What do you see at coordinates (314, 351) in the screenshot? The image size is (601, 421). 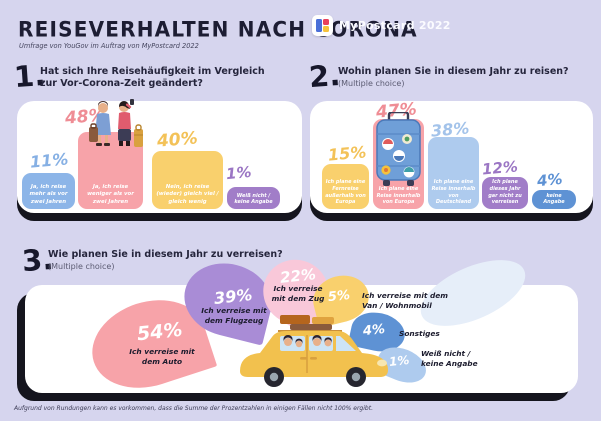 I see `car-illustration` at bounding box center [314, 351].